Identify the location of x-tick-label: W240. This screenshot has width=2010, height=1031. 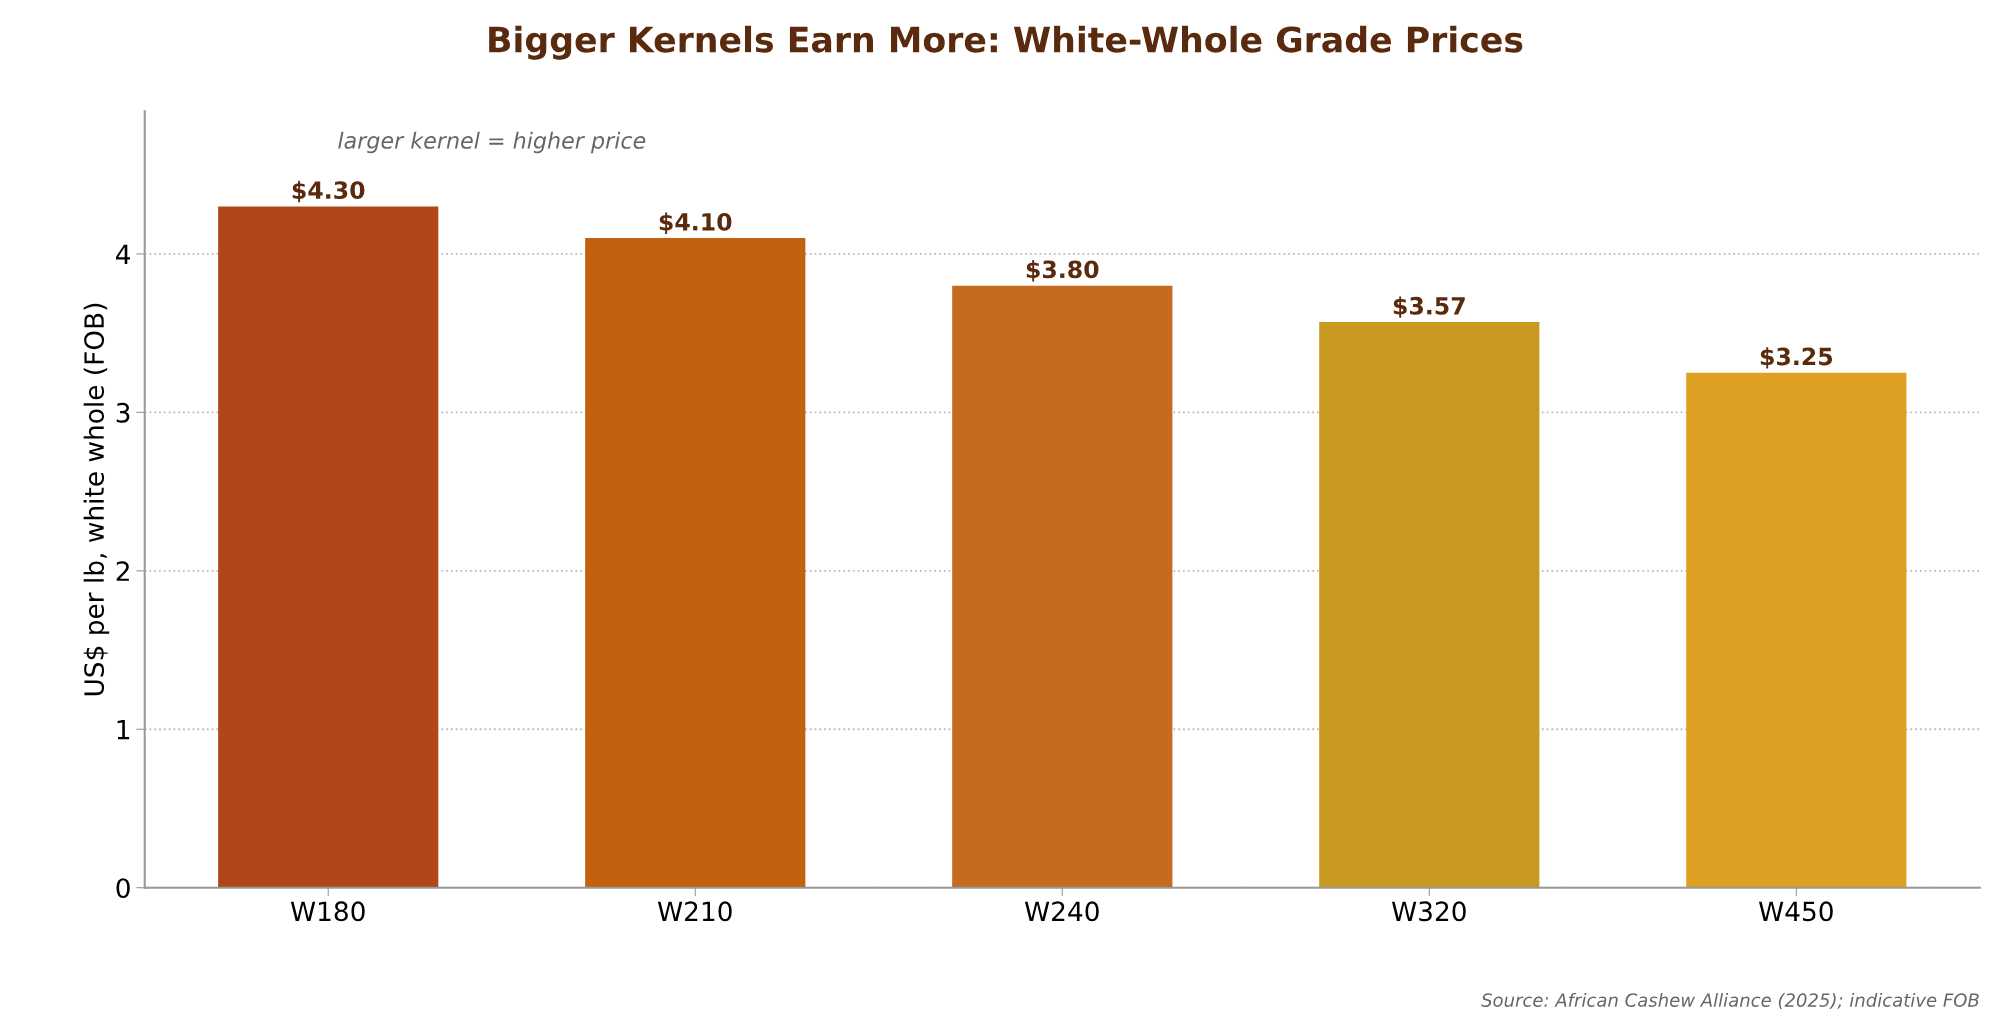
(1061, 911).